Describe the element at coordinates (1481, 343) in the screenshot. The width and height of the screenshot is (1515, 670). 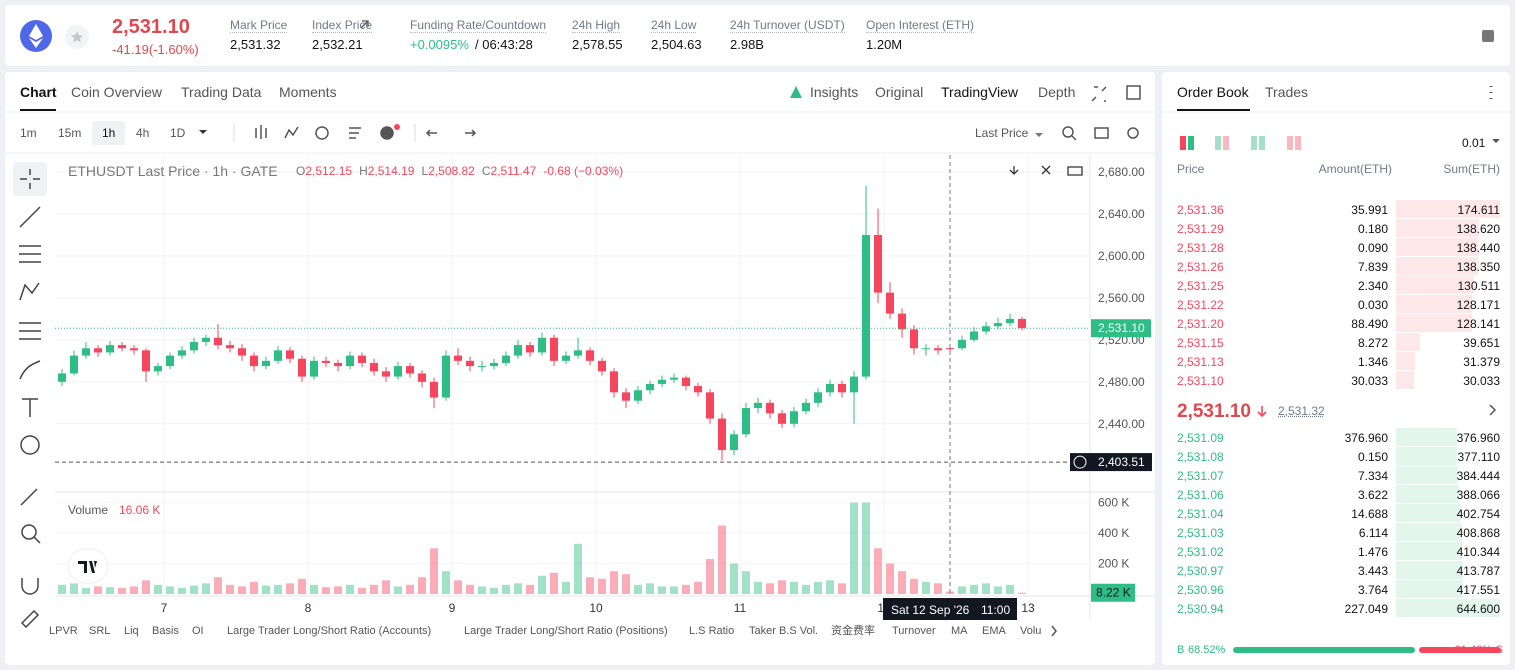
I see `book-sum: 39.651` at that location.